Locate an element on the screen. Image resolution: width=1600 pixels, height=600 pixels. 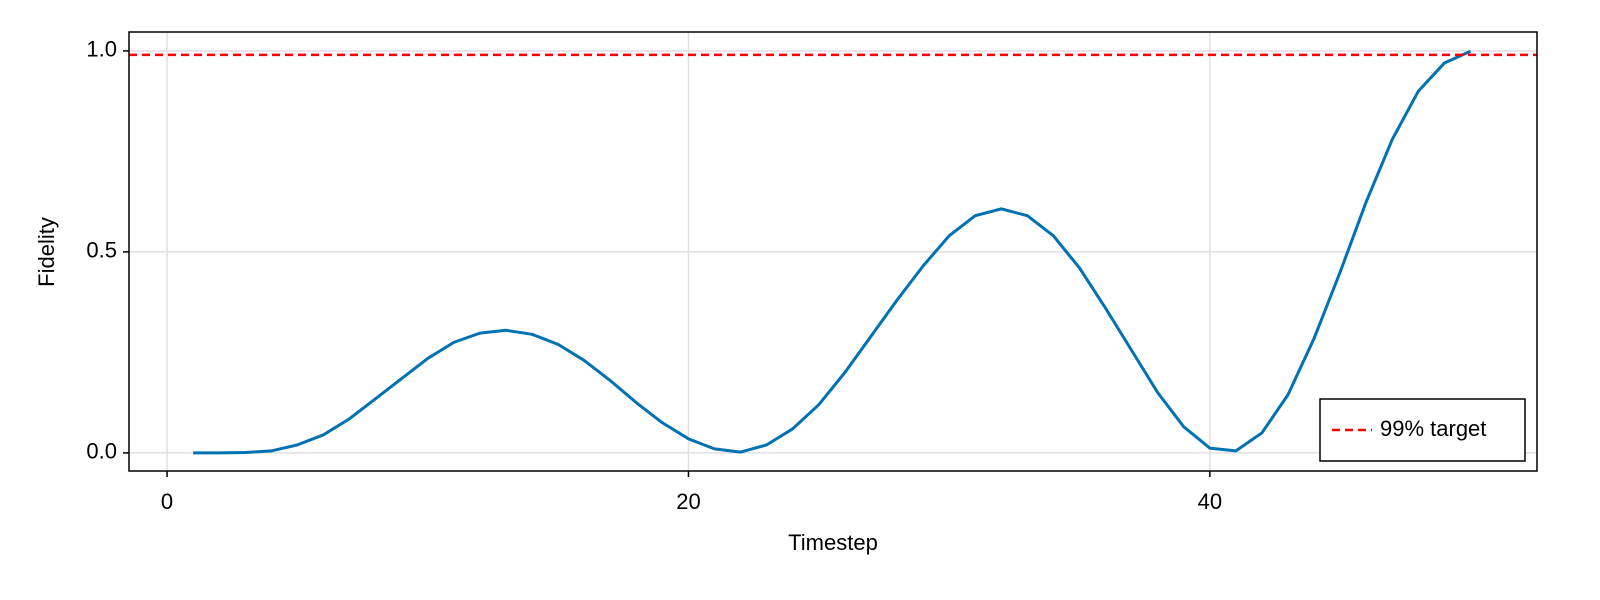
legend-label: 99% target is located at coordinates (1433, 428).